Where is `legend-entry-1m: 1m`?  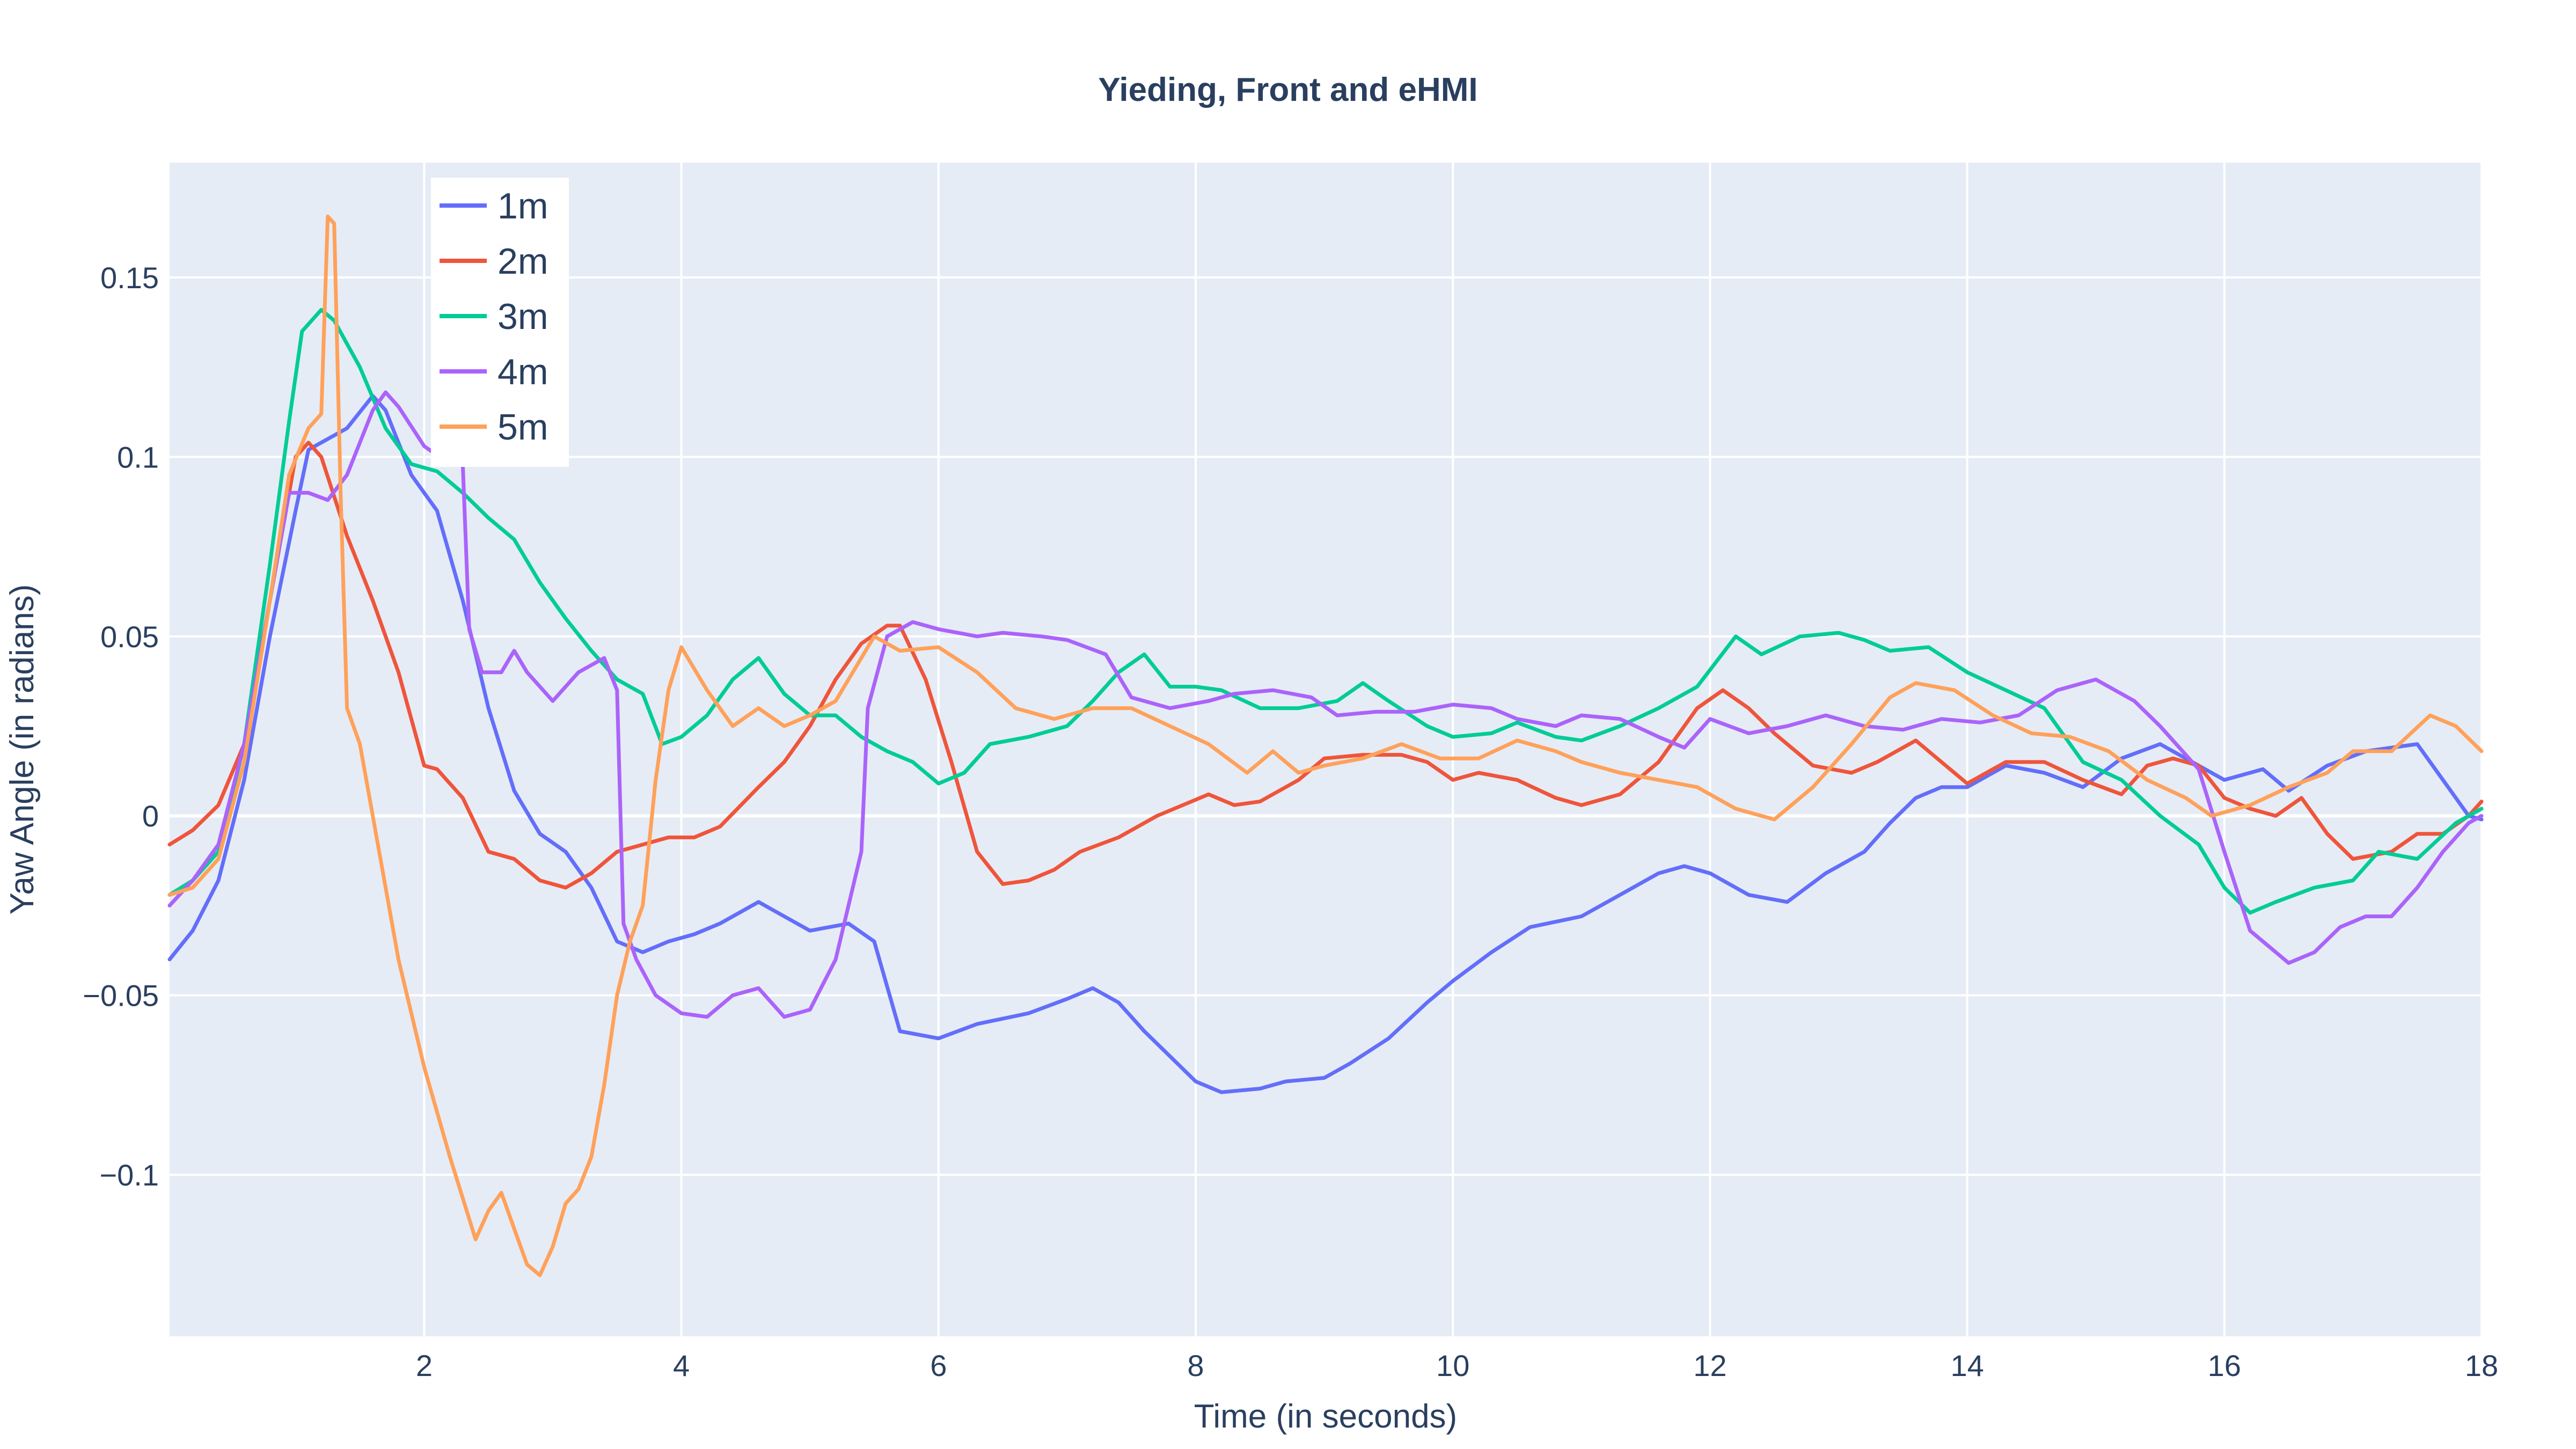
legend-entry-1m: 1m is located at coordinates (522, 206).